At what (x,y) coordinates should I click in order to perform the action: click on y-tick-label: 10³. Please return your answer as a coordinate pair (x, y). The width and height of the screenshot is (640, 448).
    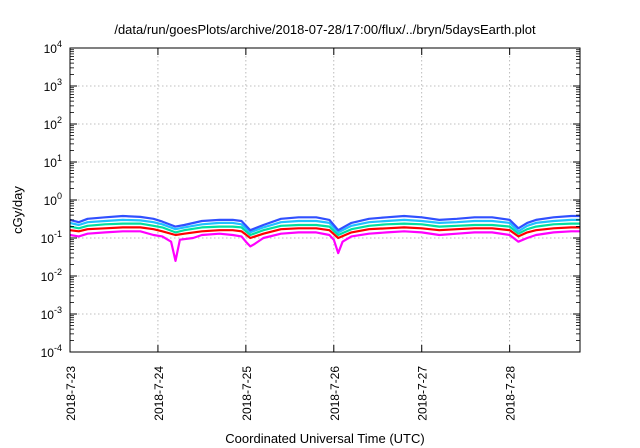
    Looking at the image, I should click on (53, 85).